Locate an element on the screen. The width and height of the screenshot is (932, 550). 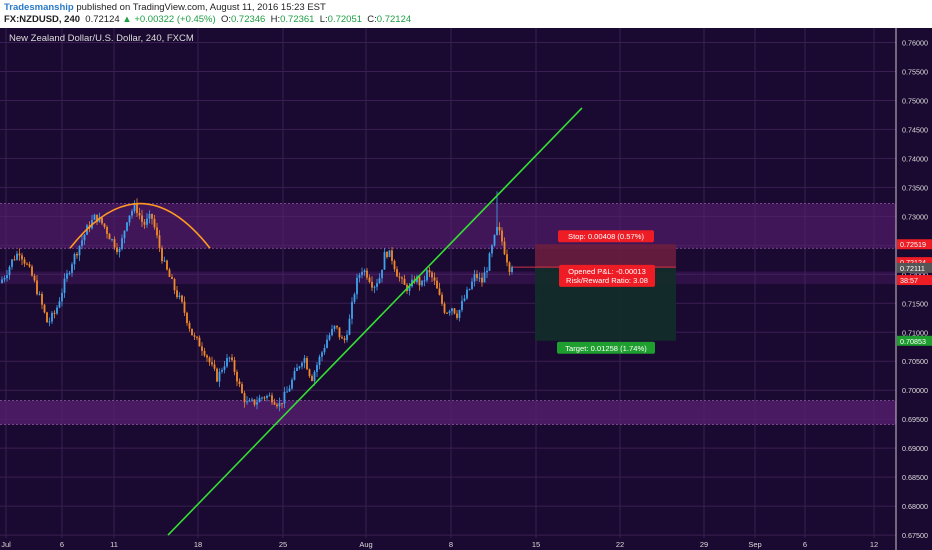
y-tick-label: 0.69000 is located at coordinates (915, 448).